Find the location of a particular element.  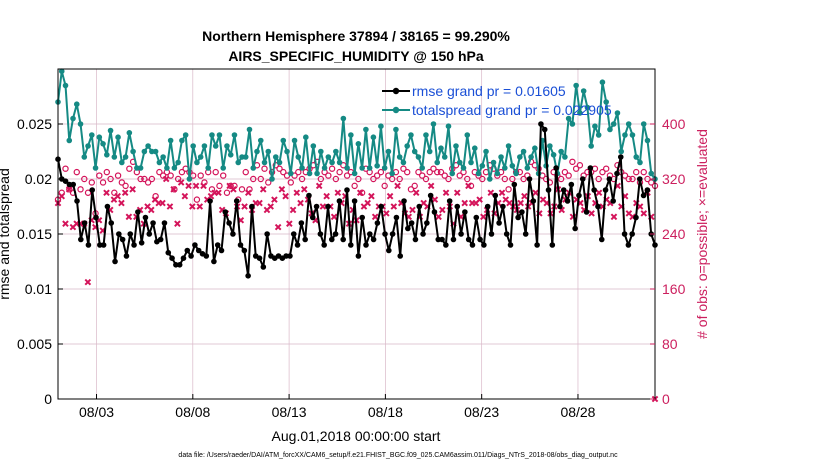

legend-totalspread-label: totalspread grand pr = 0.022905 is located at coordinates (512, 110).